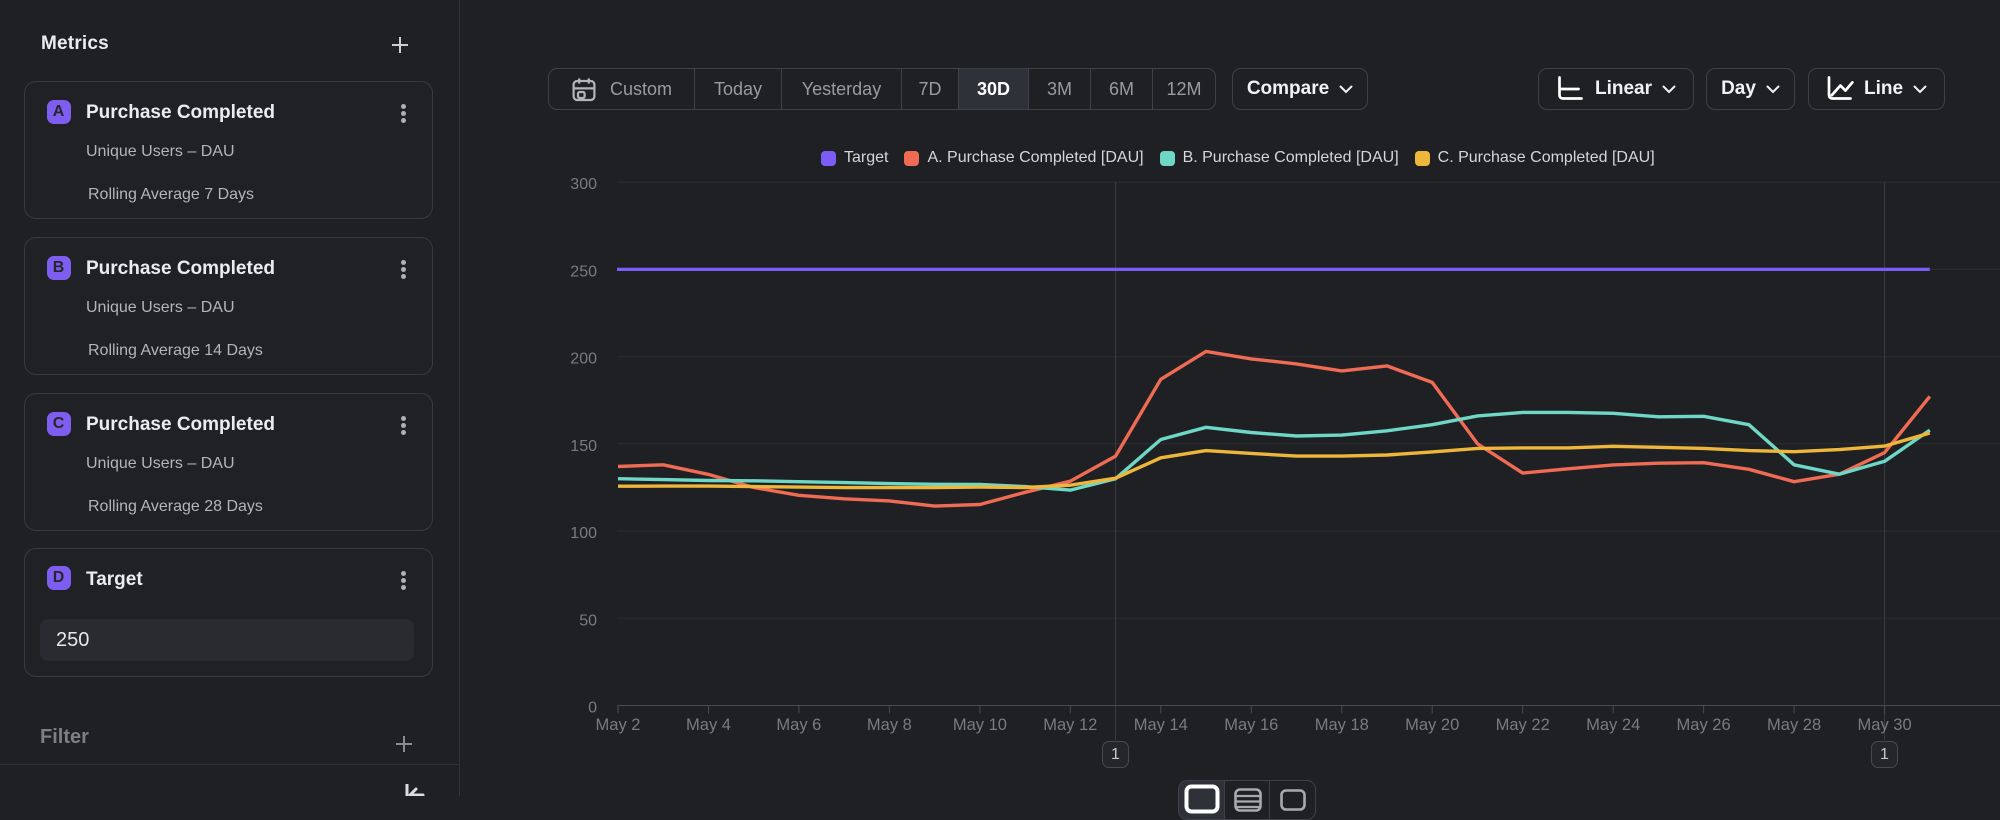 This screenshot has height=820, width=2000. Describe the element at coordinates (1432, 725) in the screenshot. I see `svg-text: May 20` at that location.